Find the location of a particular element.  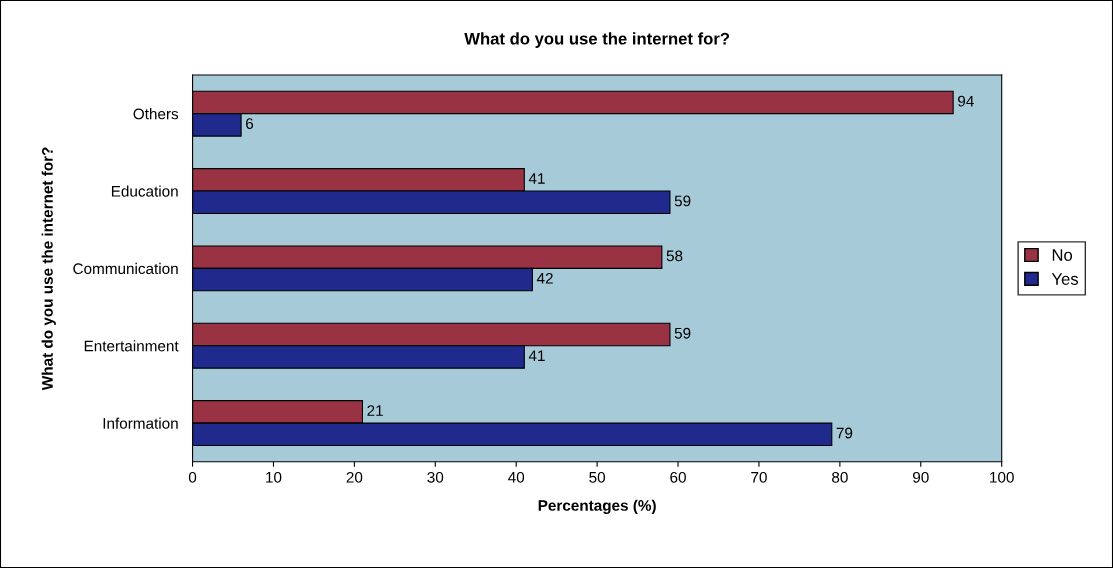

x-tick-label: 10 is located at coordinates (274, 477).